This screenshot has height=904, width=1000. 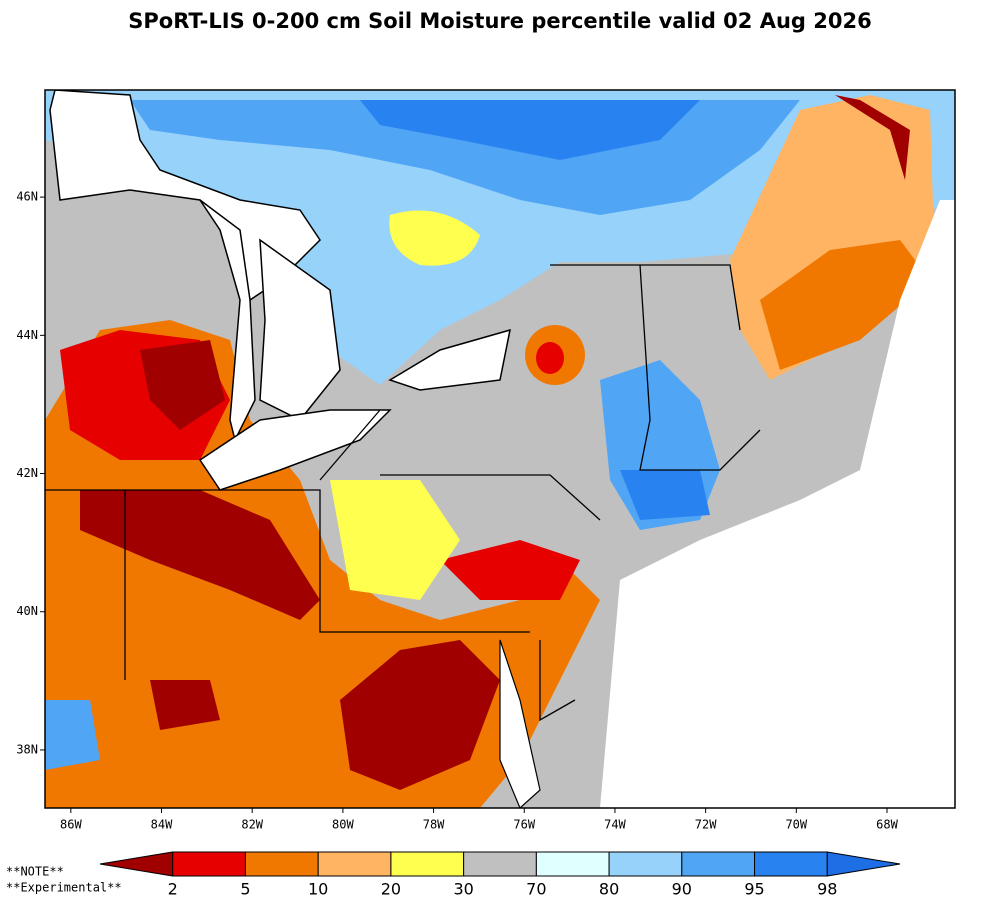 What do you see at coordinates (27, 335) in the screenshot?
I see `lat-tick-label: 44N` at bounding box center [27, 335].